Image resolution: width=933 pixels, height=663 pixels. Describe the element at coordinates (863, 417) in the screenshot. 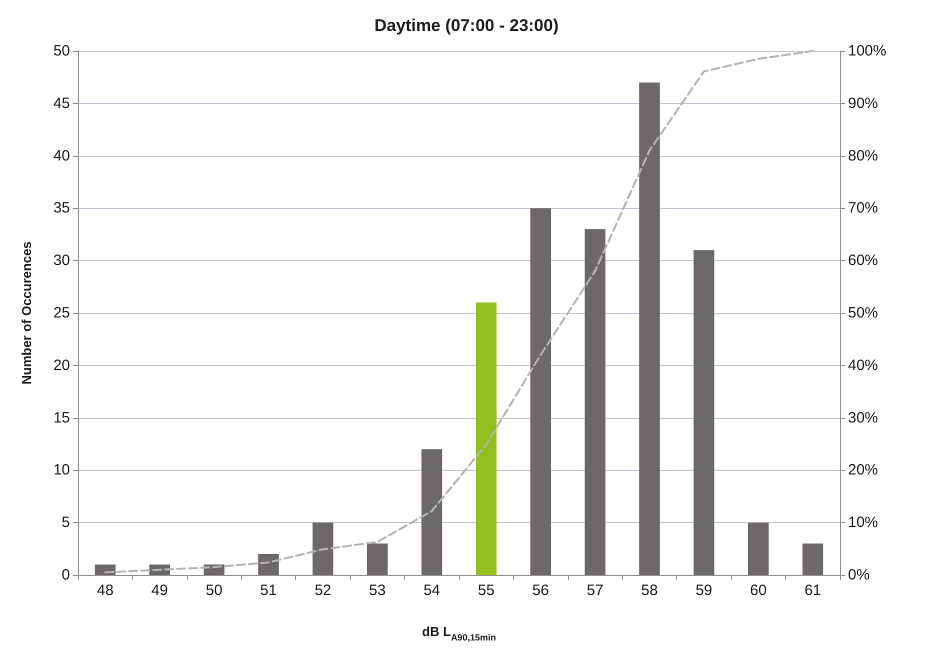

I see `y2-tick-label: 30%` at that location.